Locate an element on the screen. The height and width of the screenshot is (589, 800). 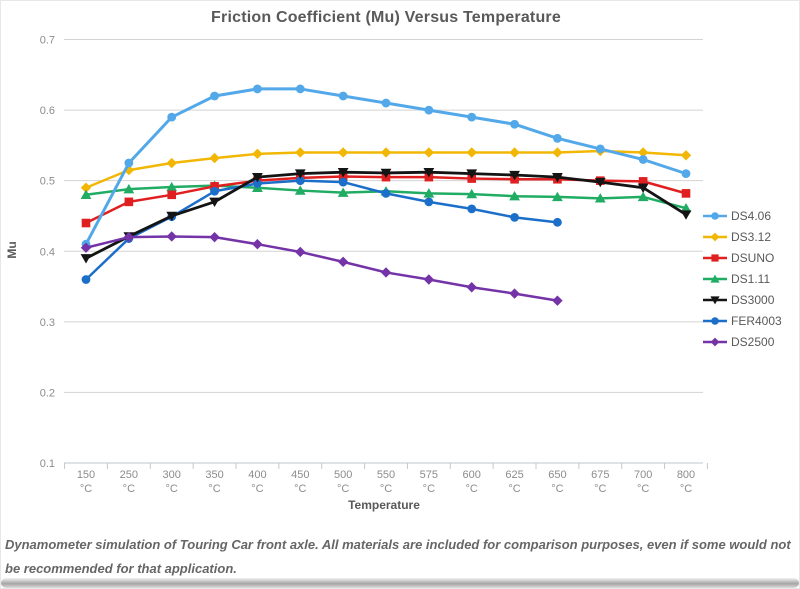
x-tick-label: 400 is located at coordinates (257, 475).